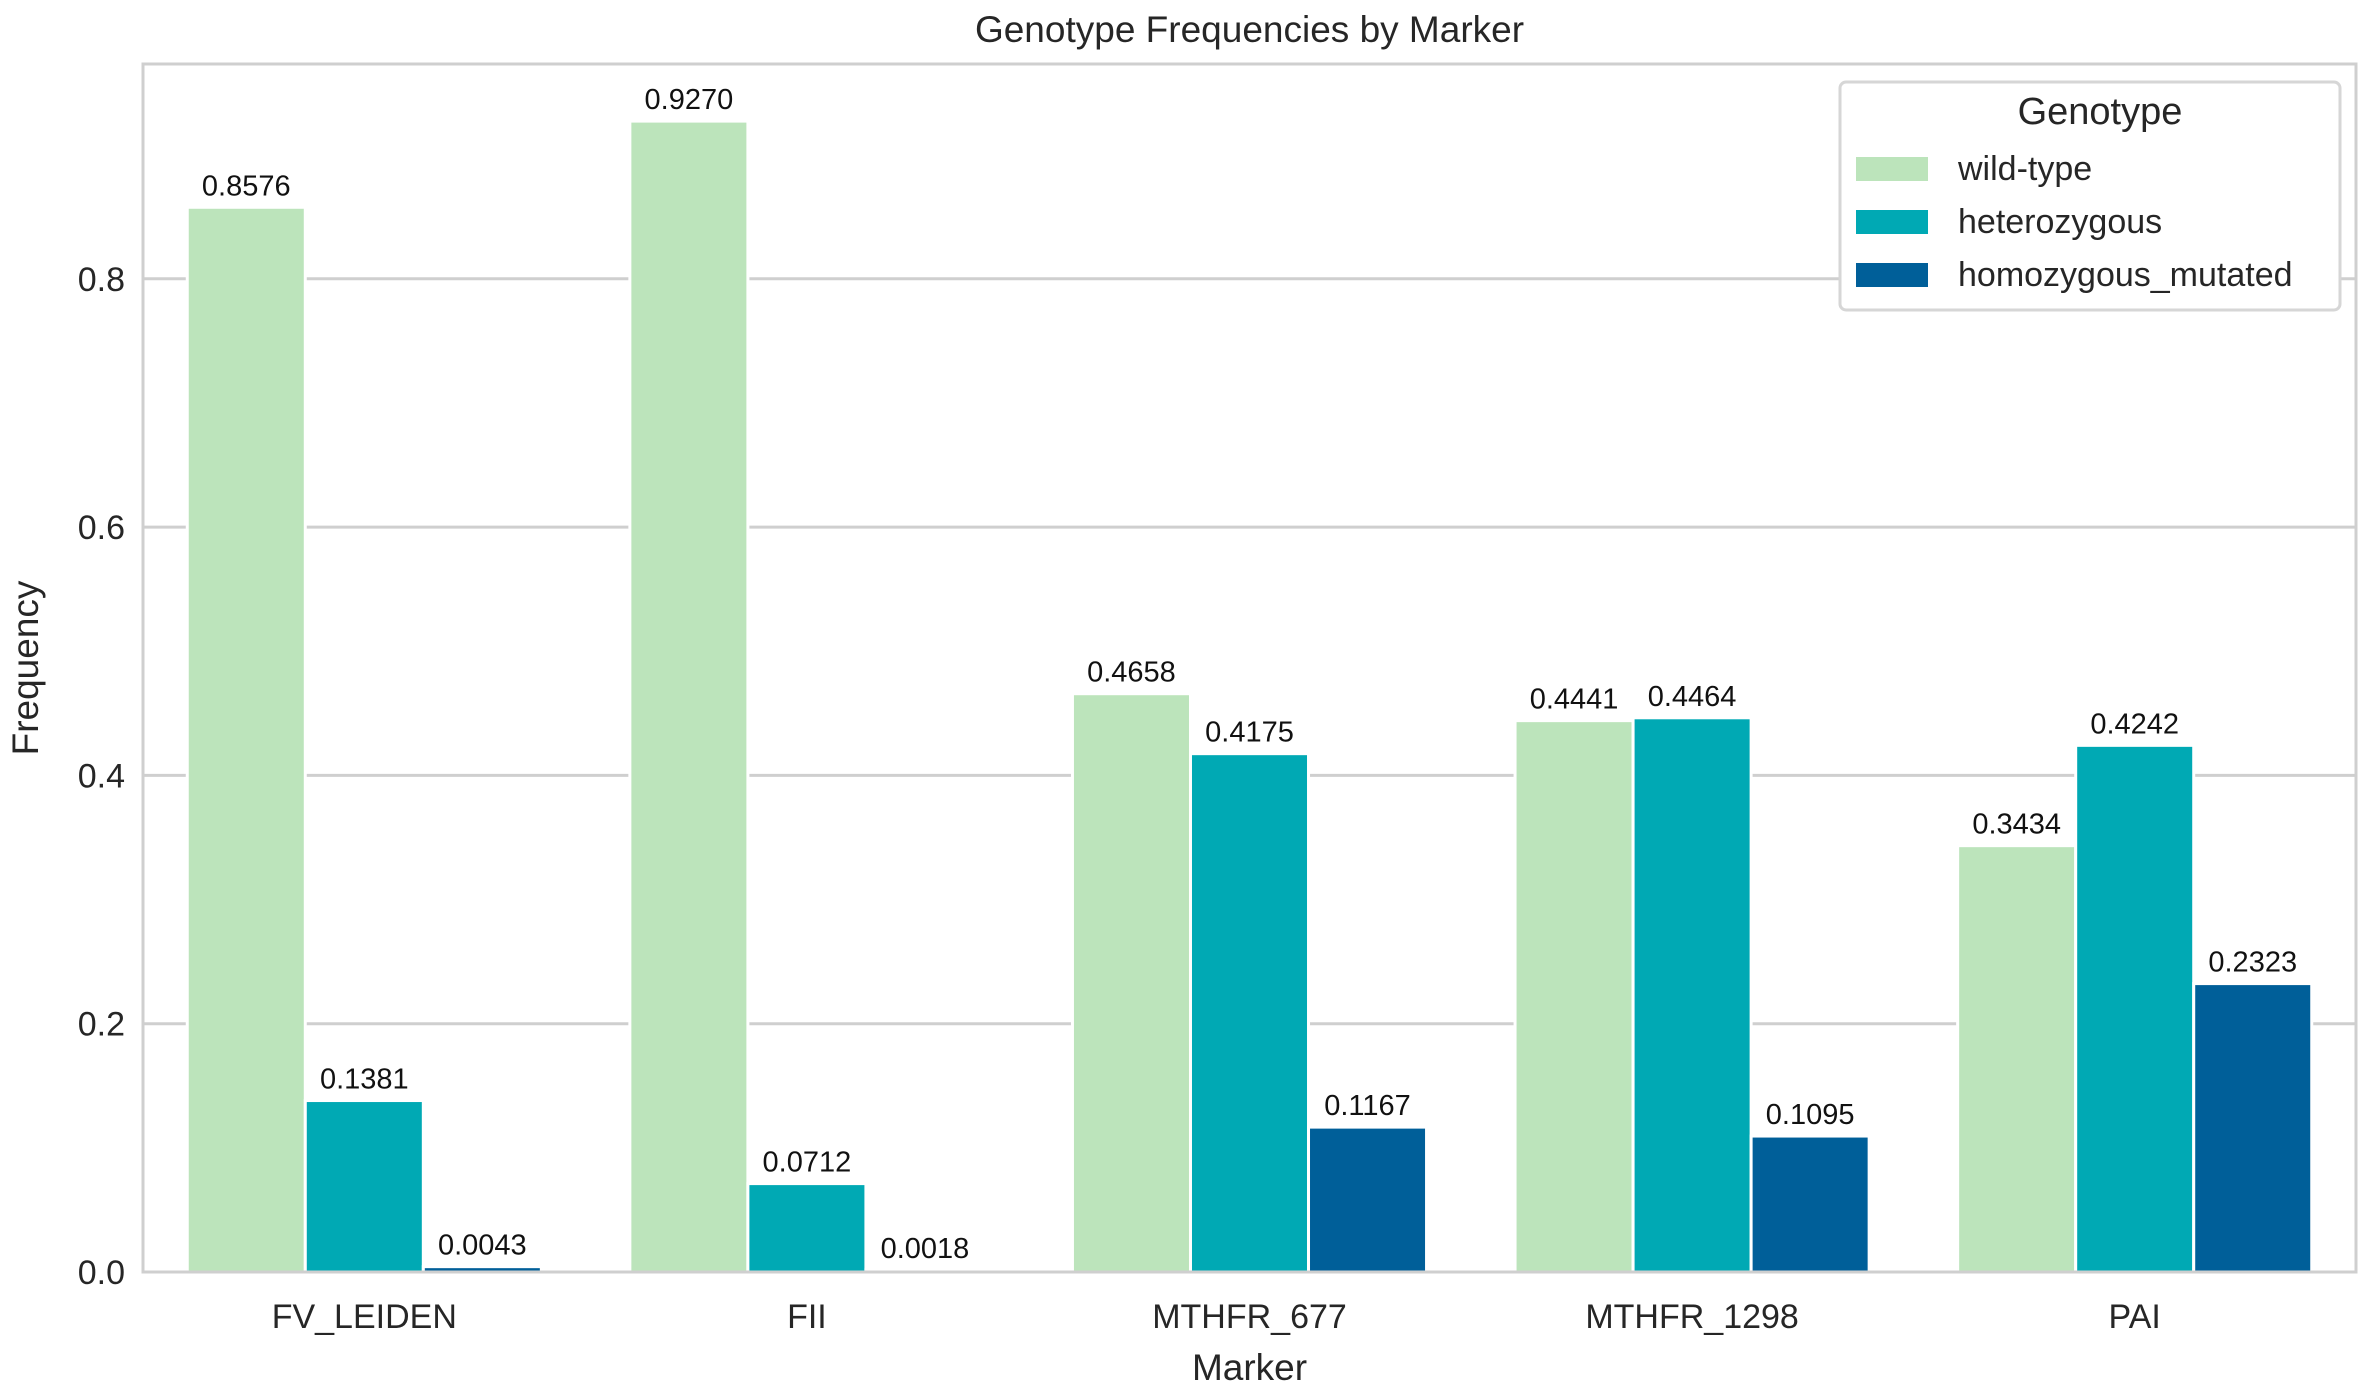  What do you see at coordinates (689, 100) in the screenshot?
I see `data-label-fii-wild-type: 0.9270` at bounding box center [689, 100].